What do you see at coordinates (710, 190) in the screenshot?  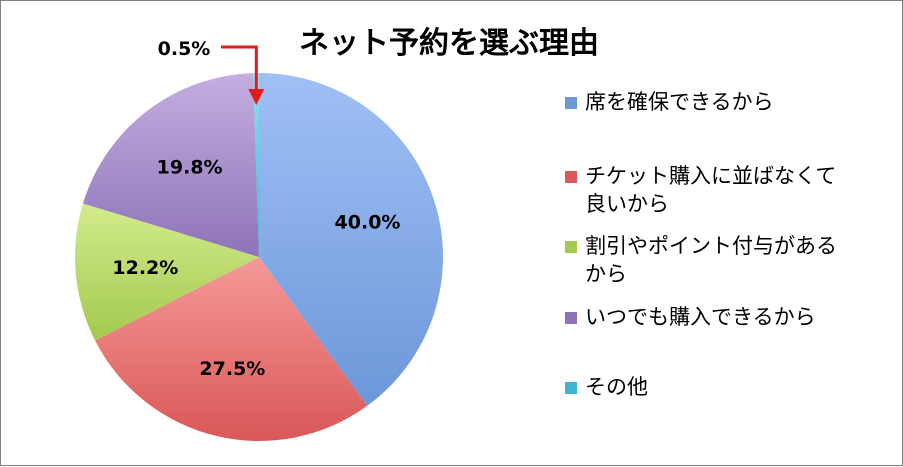 I see `legend-label-slice-2: チケット購入に並ばなくて良いから` at bounding box center [710, 190].